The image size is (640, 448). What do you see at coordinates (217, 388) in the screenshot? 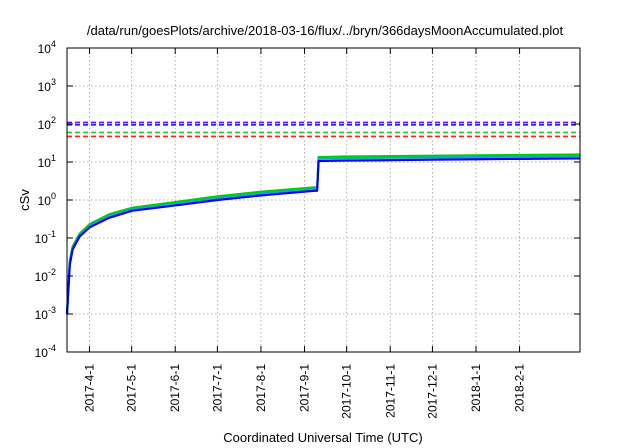
I see `x-tick-label: 2017-7-1` at bounding box center [217, 388].